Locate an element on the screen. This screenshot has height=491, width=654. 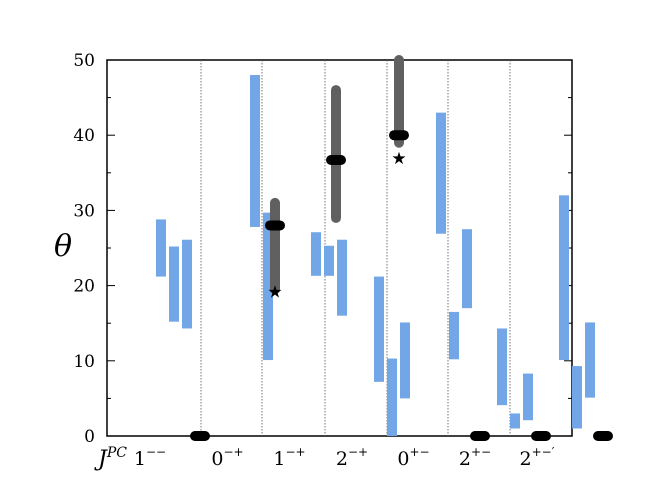
y-axis-label: θ is located at coordinates (63, 246).